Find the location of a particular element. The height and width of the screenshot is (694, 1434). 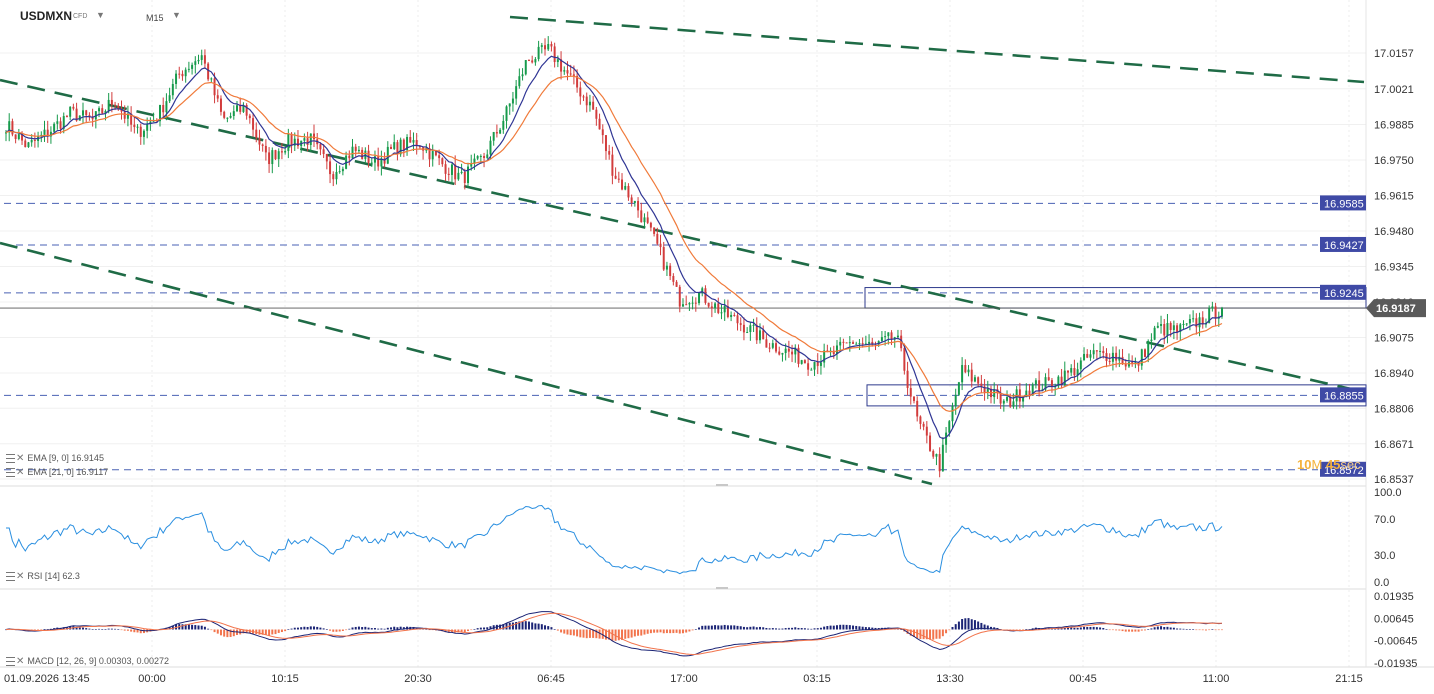

price-tick-label: 16.9615 is located at coordinates (1394, 197).